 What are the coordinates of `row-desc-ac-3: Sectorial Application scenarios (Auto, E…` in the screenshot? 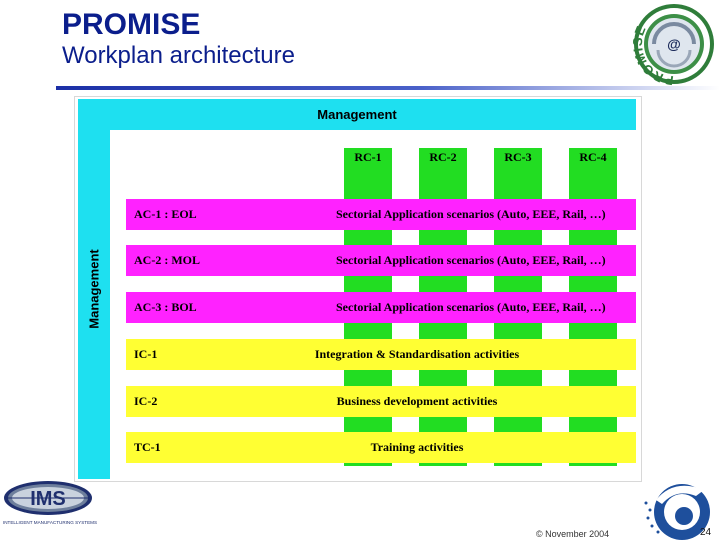 It's located at (471, 307).